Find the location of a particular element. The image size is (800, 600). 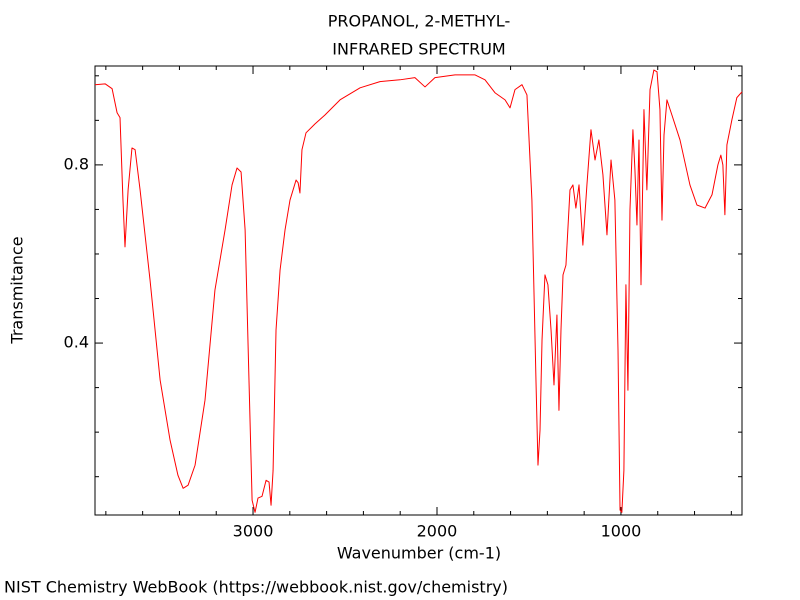

x-axis-label: Wavenumber (cm-1) is located at coordinates (419, 553).